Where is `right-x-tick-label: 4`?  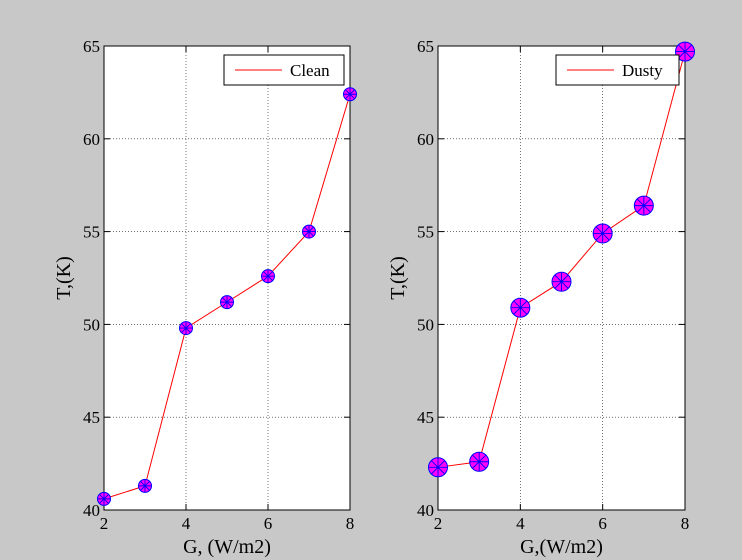 right-x-tick-label: 4 is located at coordinates (520, 523).